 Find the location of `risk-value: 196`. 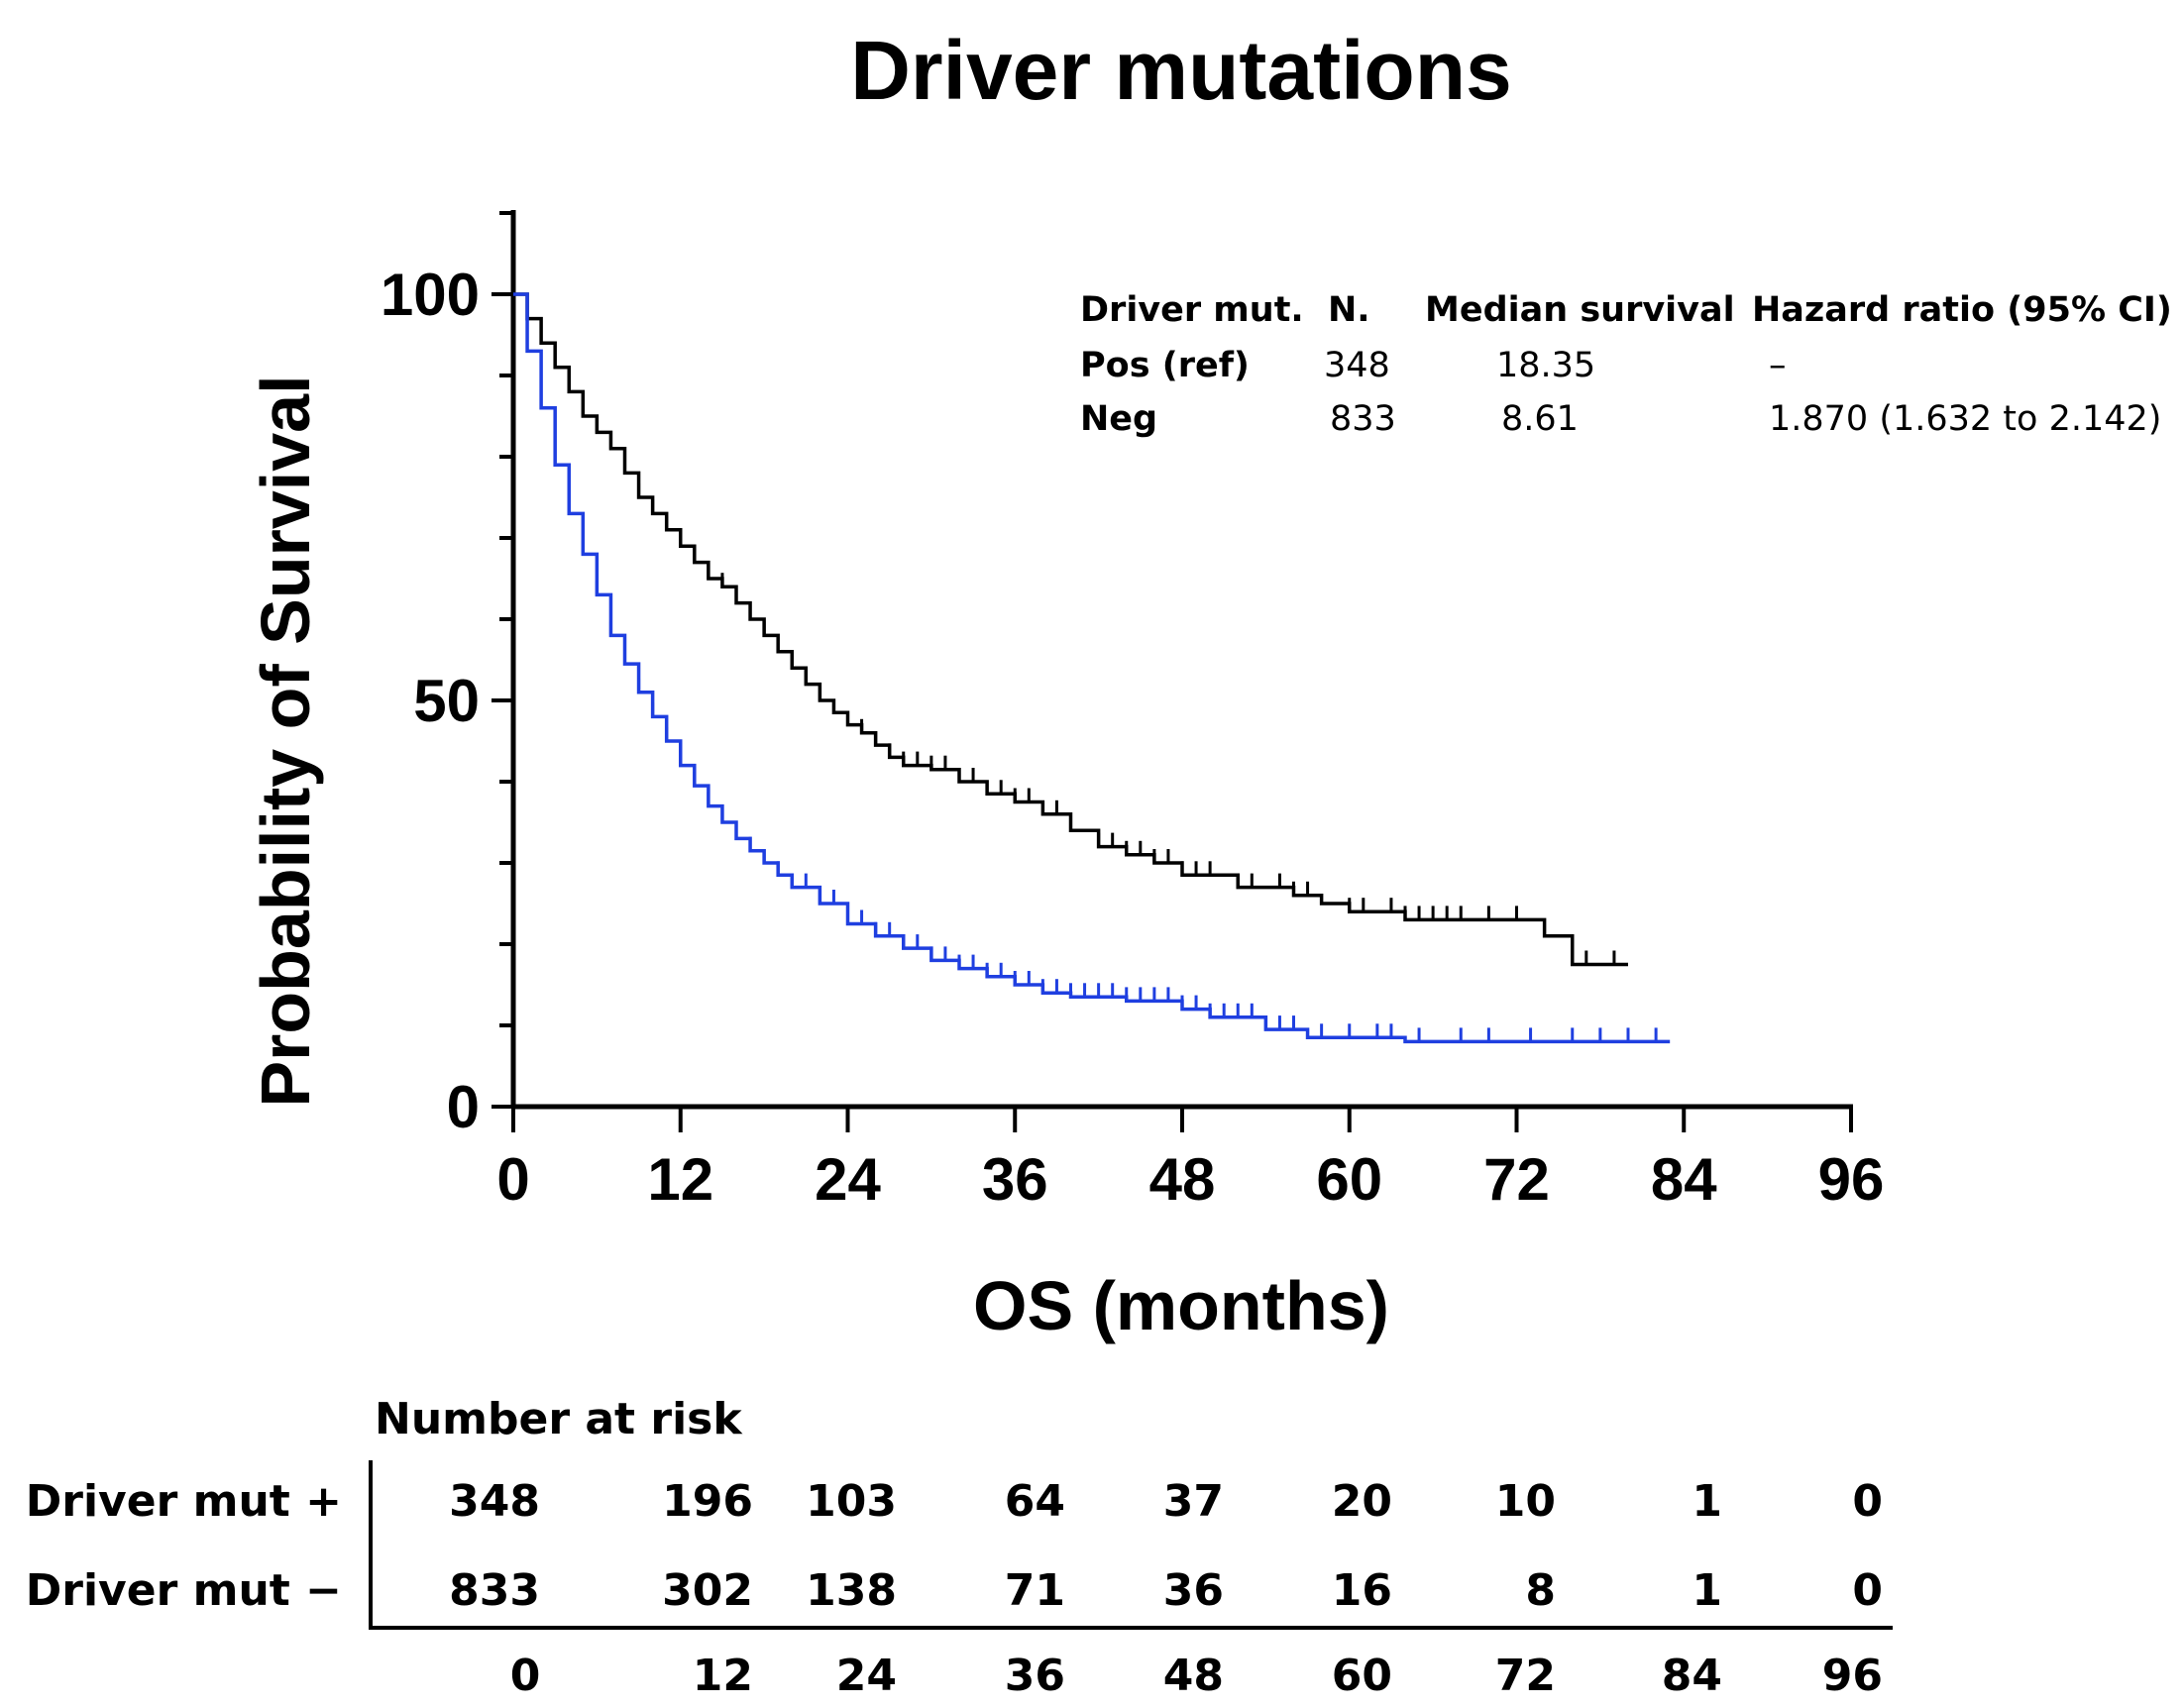

risk-value: 196 is located at coordinates (707, 1501).